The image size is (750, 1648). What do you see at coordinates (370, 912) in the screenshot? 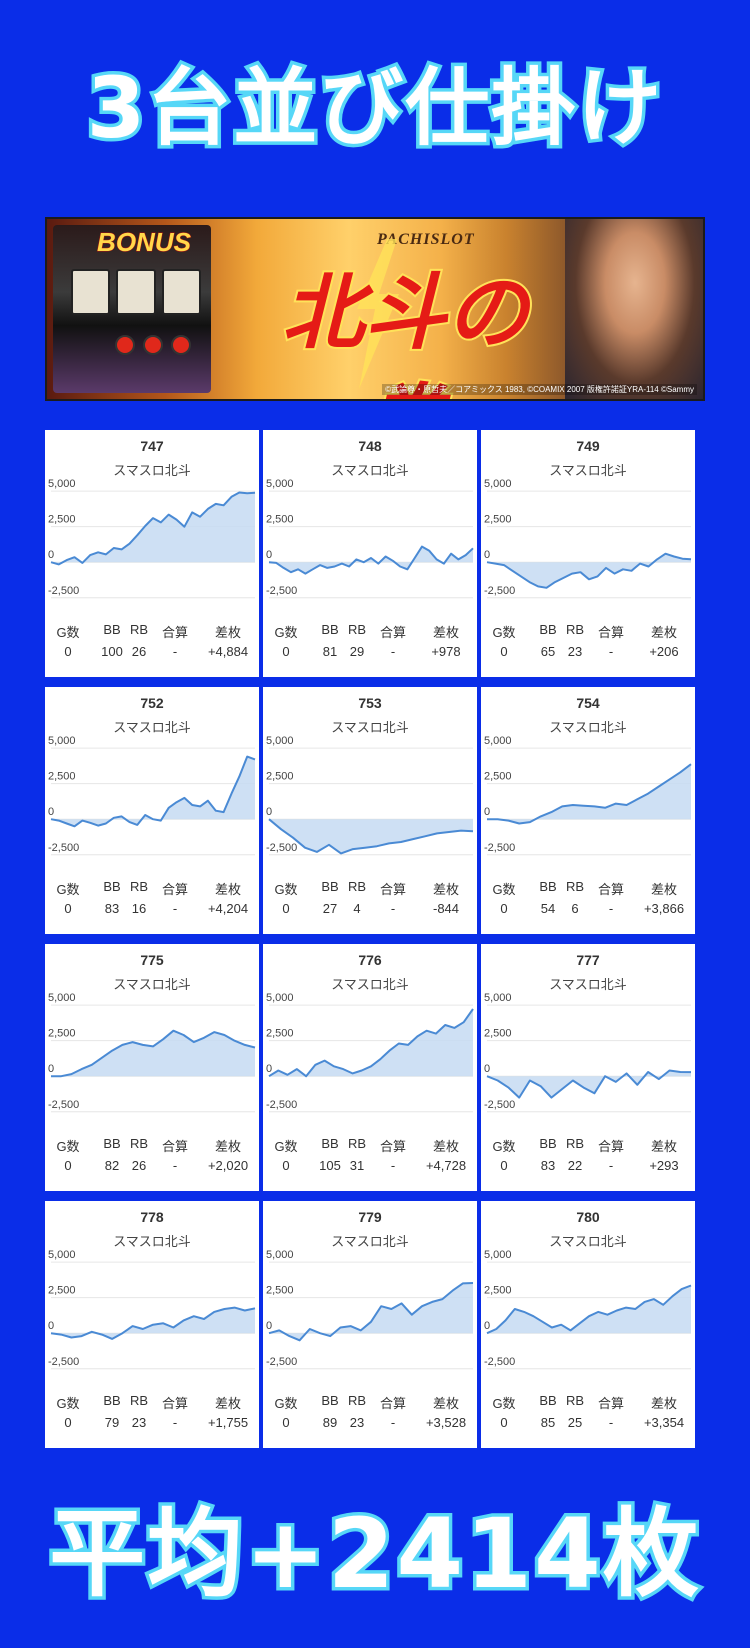
I see `stats-value-row: 0 27 4 - -844` at bounding box center [370, 912].